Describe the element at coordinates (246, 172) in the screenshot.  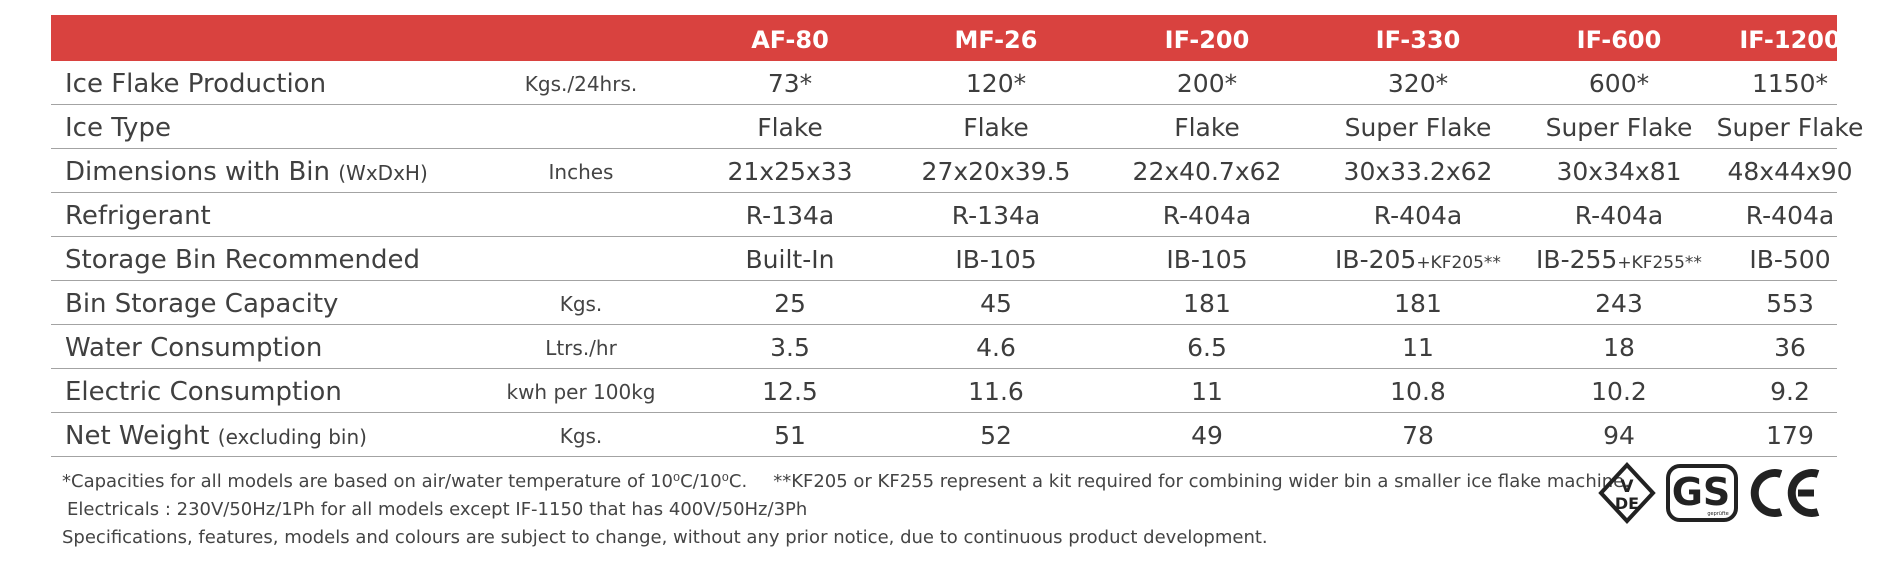
I see `row-label: Dimensions with Bin (WxDxH)` at that location.